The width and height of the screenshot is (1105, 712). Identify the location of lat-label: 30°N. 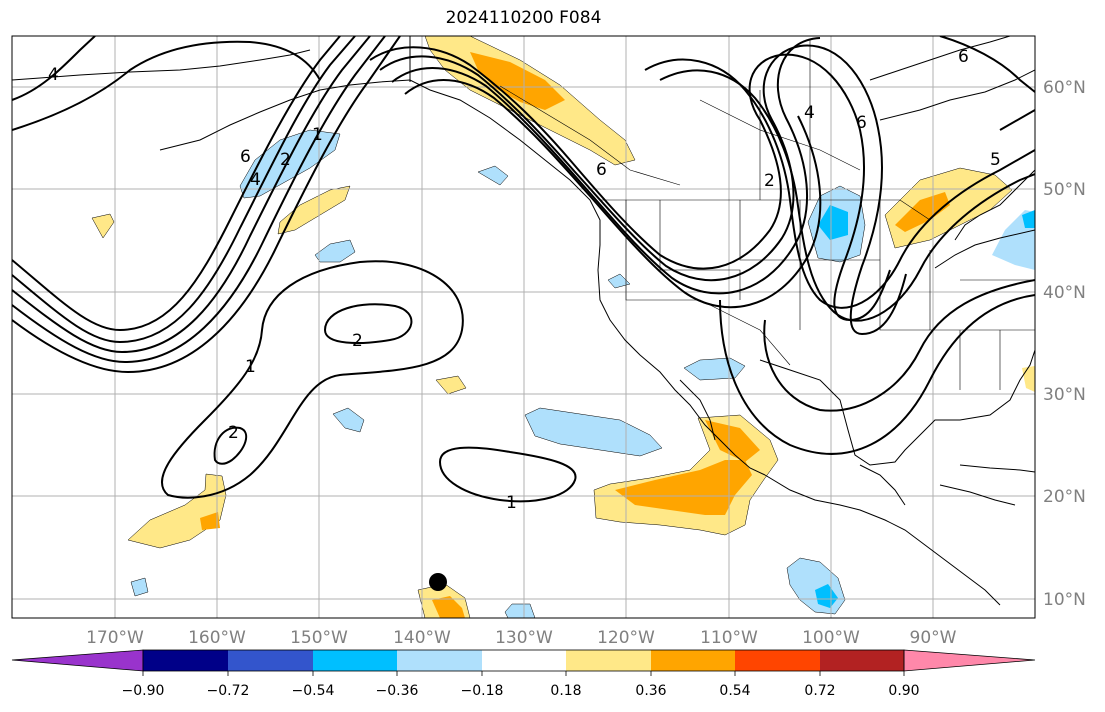
(1064, 395).